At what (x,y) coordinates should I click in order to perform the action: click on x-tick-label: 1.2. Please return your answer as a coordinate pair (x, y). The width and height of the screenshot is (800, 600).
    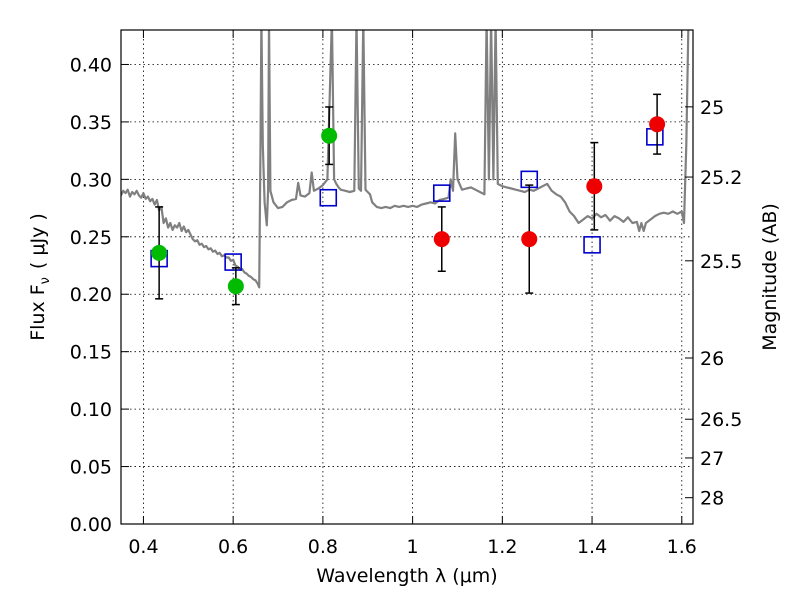
    Looking at the image, I should click on (502, 547).